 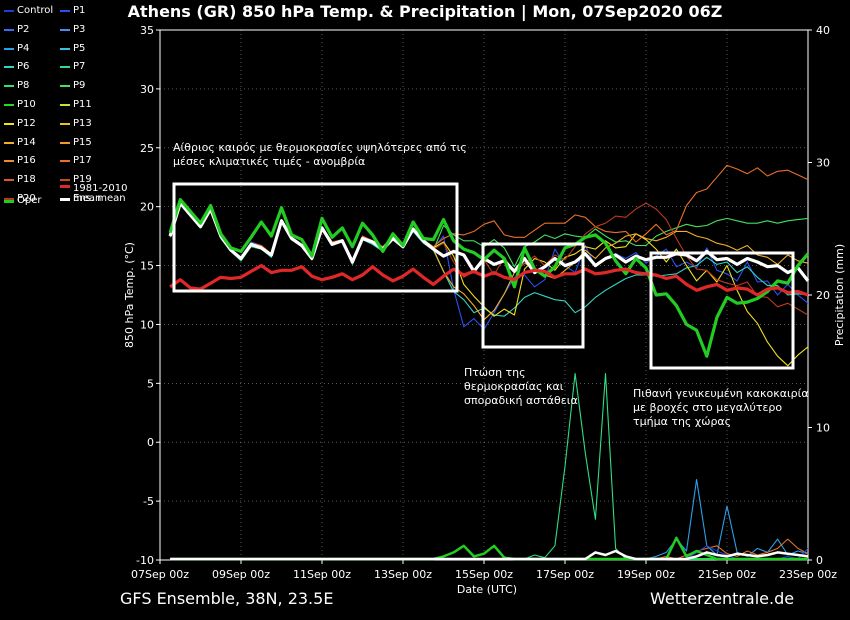 What do you see at coordinates (79, 29) in the screenshot?
I see `legend-label: P3` at bounding box center [79, 29].